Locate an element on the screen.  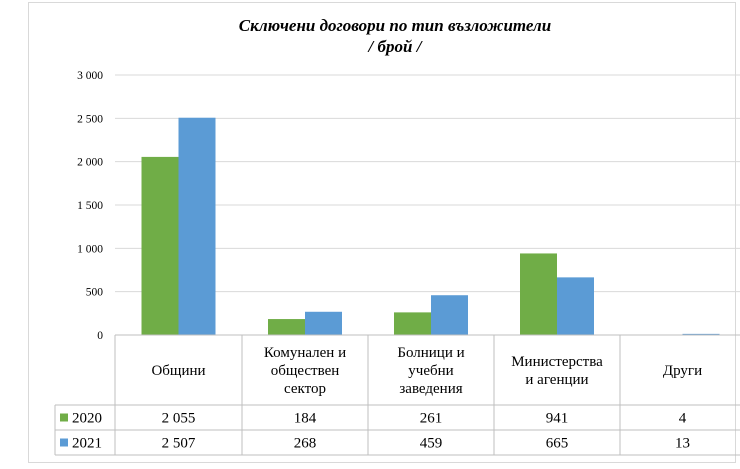
y-axis-ticks: 0 500 1 000 1 500 2 000 2 500 3 000 is located at coordinates (90, 206).